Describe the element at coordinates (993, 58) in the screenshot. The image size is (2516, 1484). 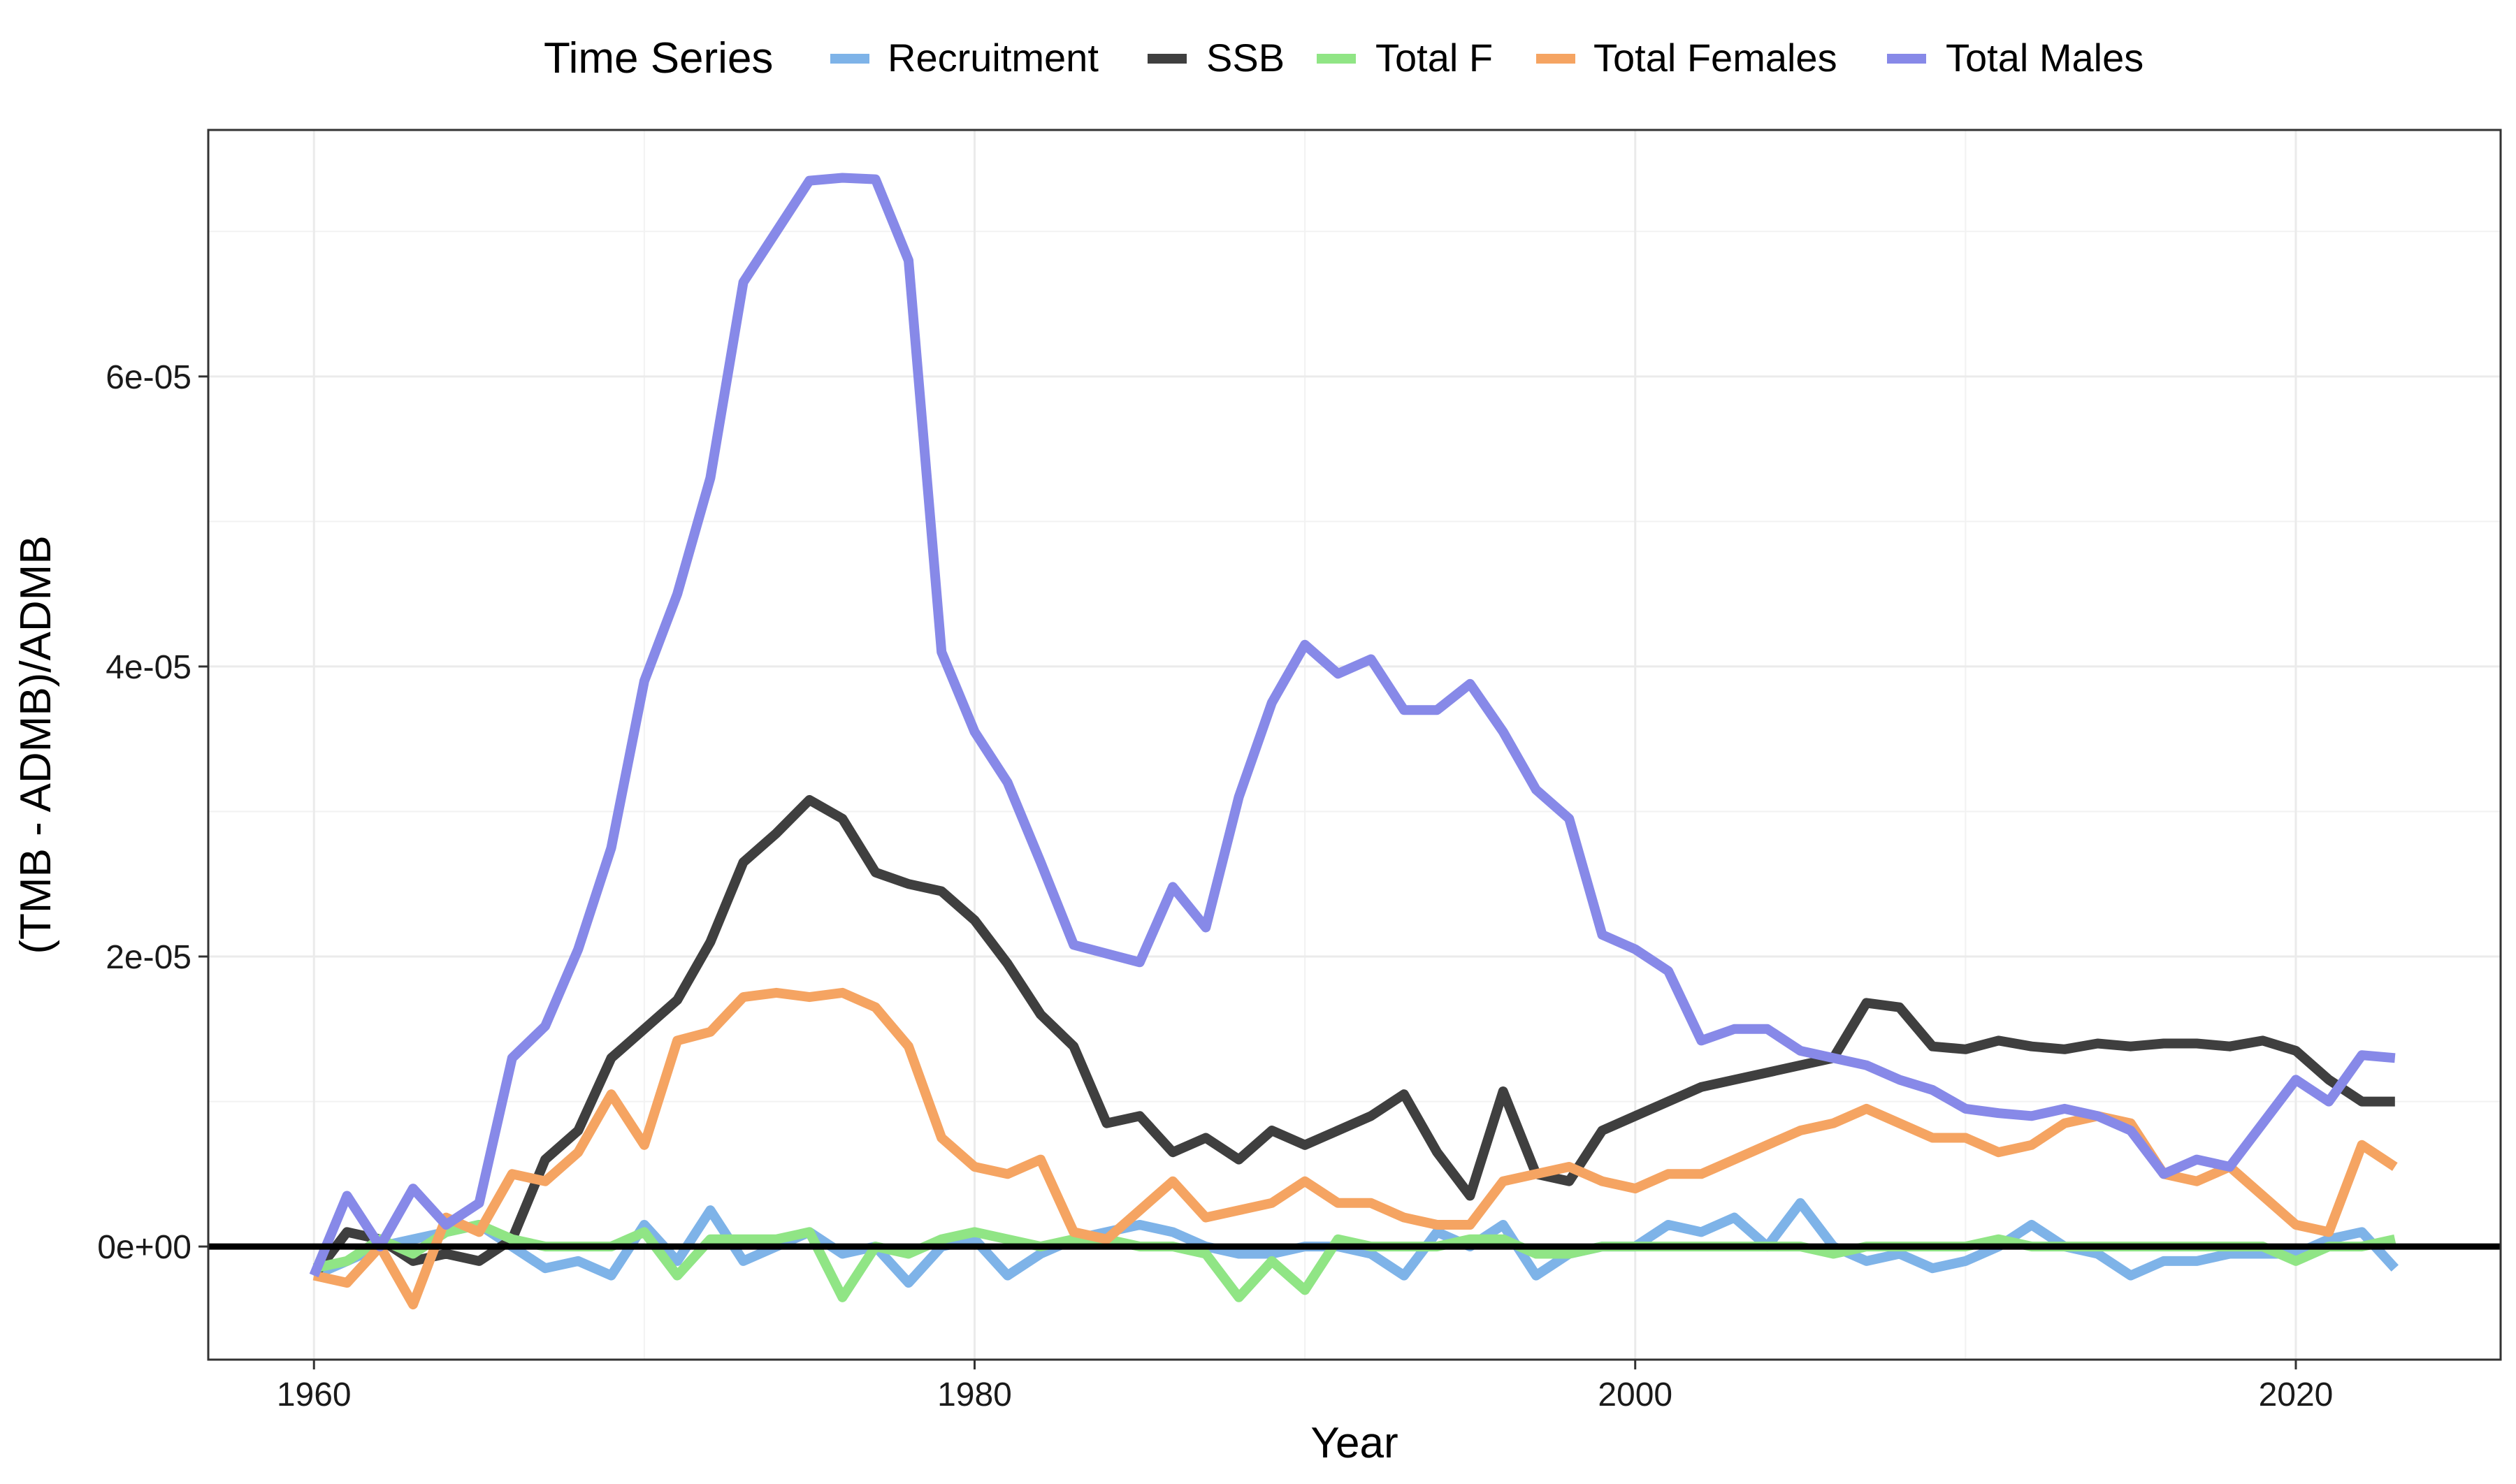
I see `legend-label-recruitment: Recruitment` at that location.